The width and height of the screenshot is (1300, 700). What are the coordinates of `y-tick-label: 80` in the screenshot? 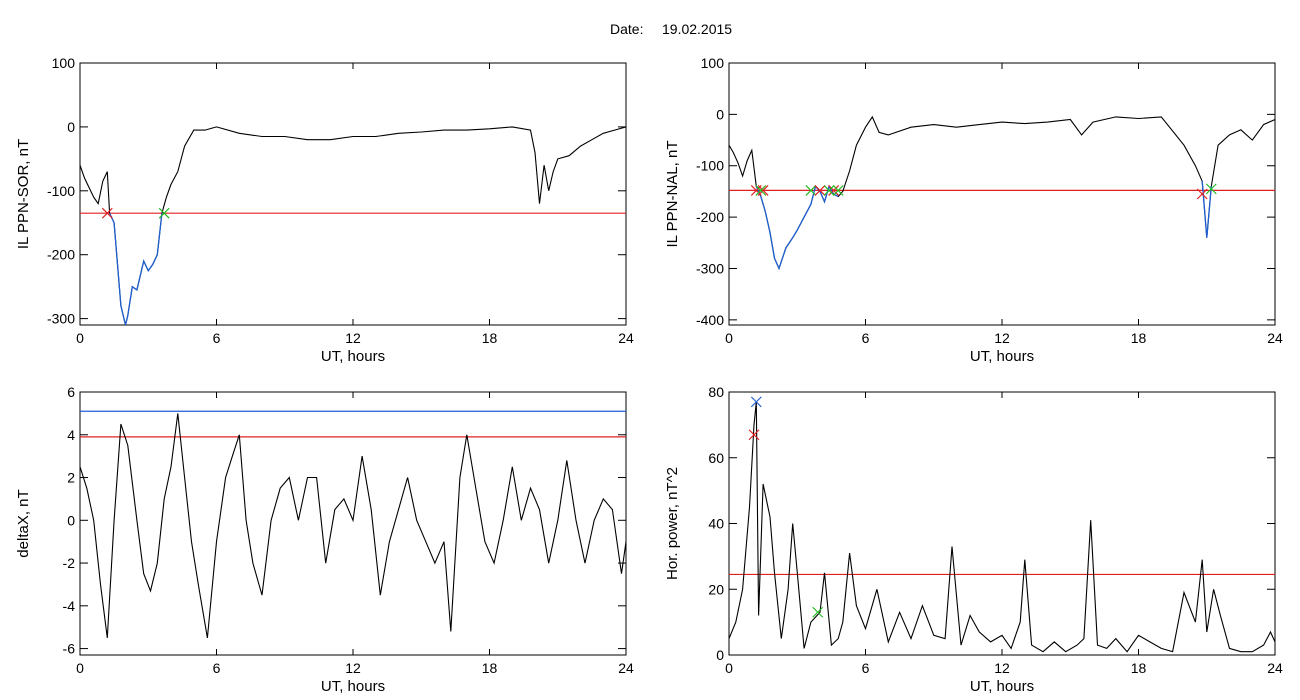 It's located at (716, 392).